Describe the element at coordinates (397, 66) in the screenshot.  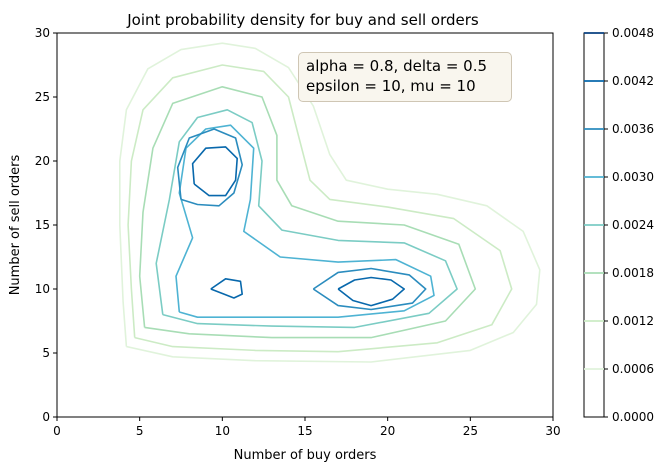
I see `annotation-line-1: alpha = 0.8, delta = 0.5` at that location.